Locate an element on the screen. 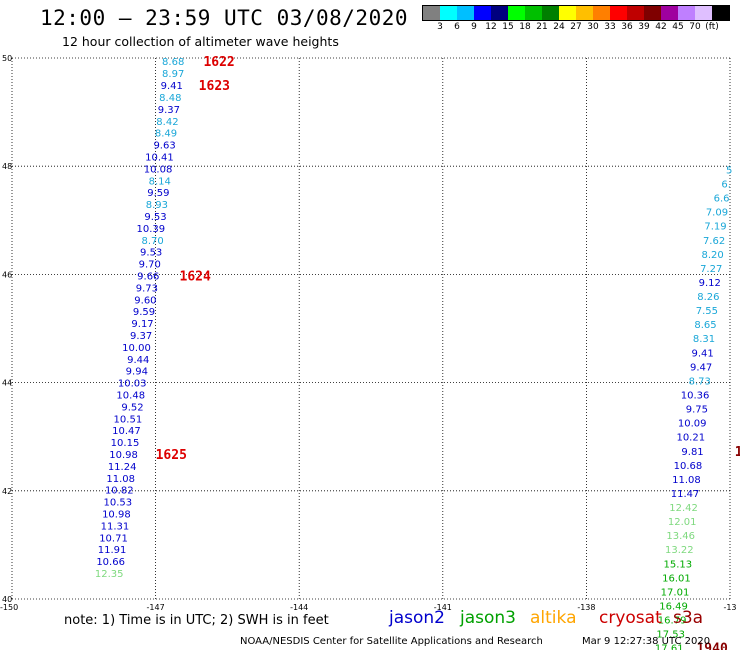 The height and width of the screenshot is (650, 740). legend-altika: altika is located at coordinates (553, 618).